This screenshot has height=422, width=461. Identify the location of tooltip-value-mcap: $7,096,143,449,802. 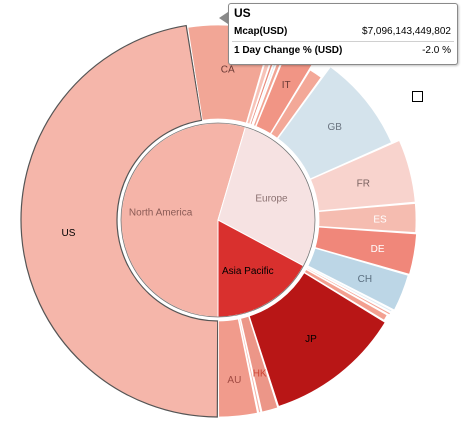
(406, 31).